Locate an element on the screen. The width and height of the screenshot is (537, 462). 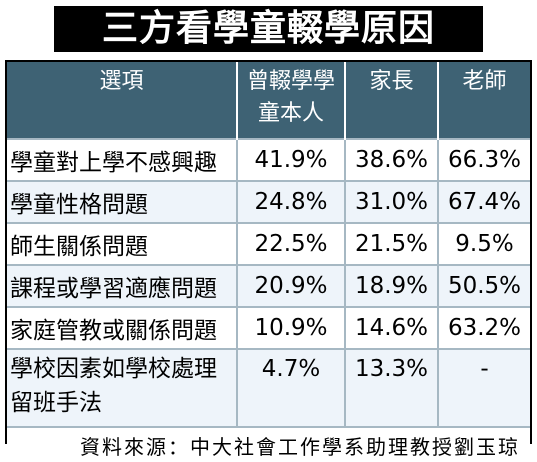
table-row: 課程或學習適應問題 20.9% 18.9% 50.5% is located at coordinates (268, 285).